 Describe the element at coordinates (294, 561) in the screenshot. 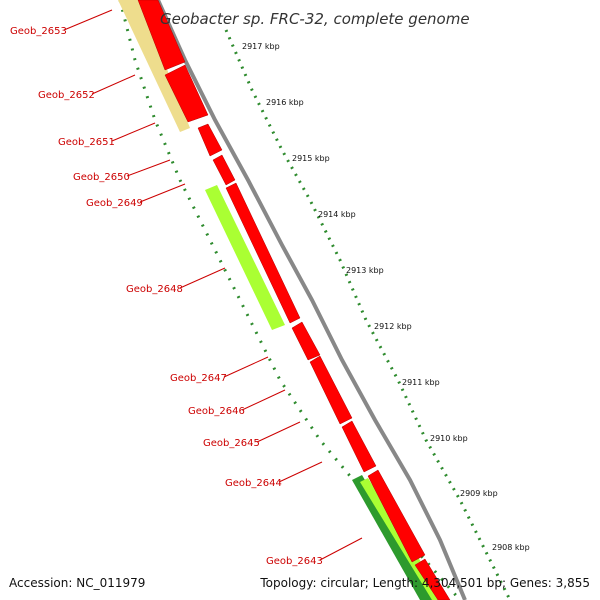

I see `gene-label: Geob_2643` at that location.